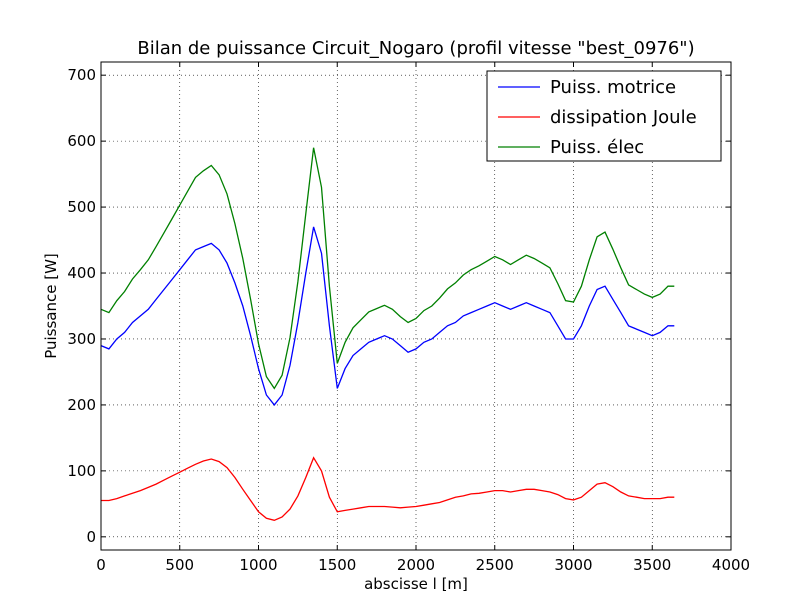 Image resolution: width=812 pixels, height=612 pixels. I want to click on y-tick-label: 500, so click(81, 207).